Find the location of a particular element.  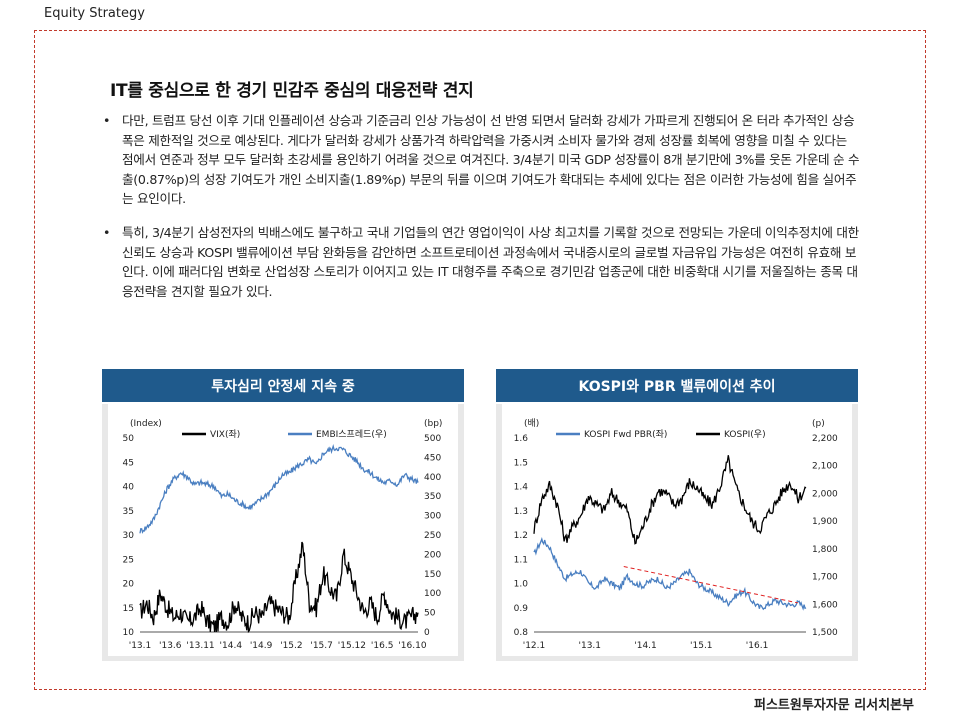

x-tick-label: '14.9 is located at coordinates (261, 646).